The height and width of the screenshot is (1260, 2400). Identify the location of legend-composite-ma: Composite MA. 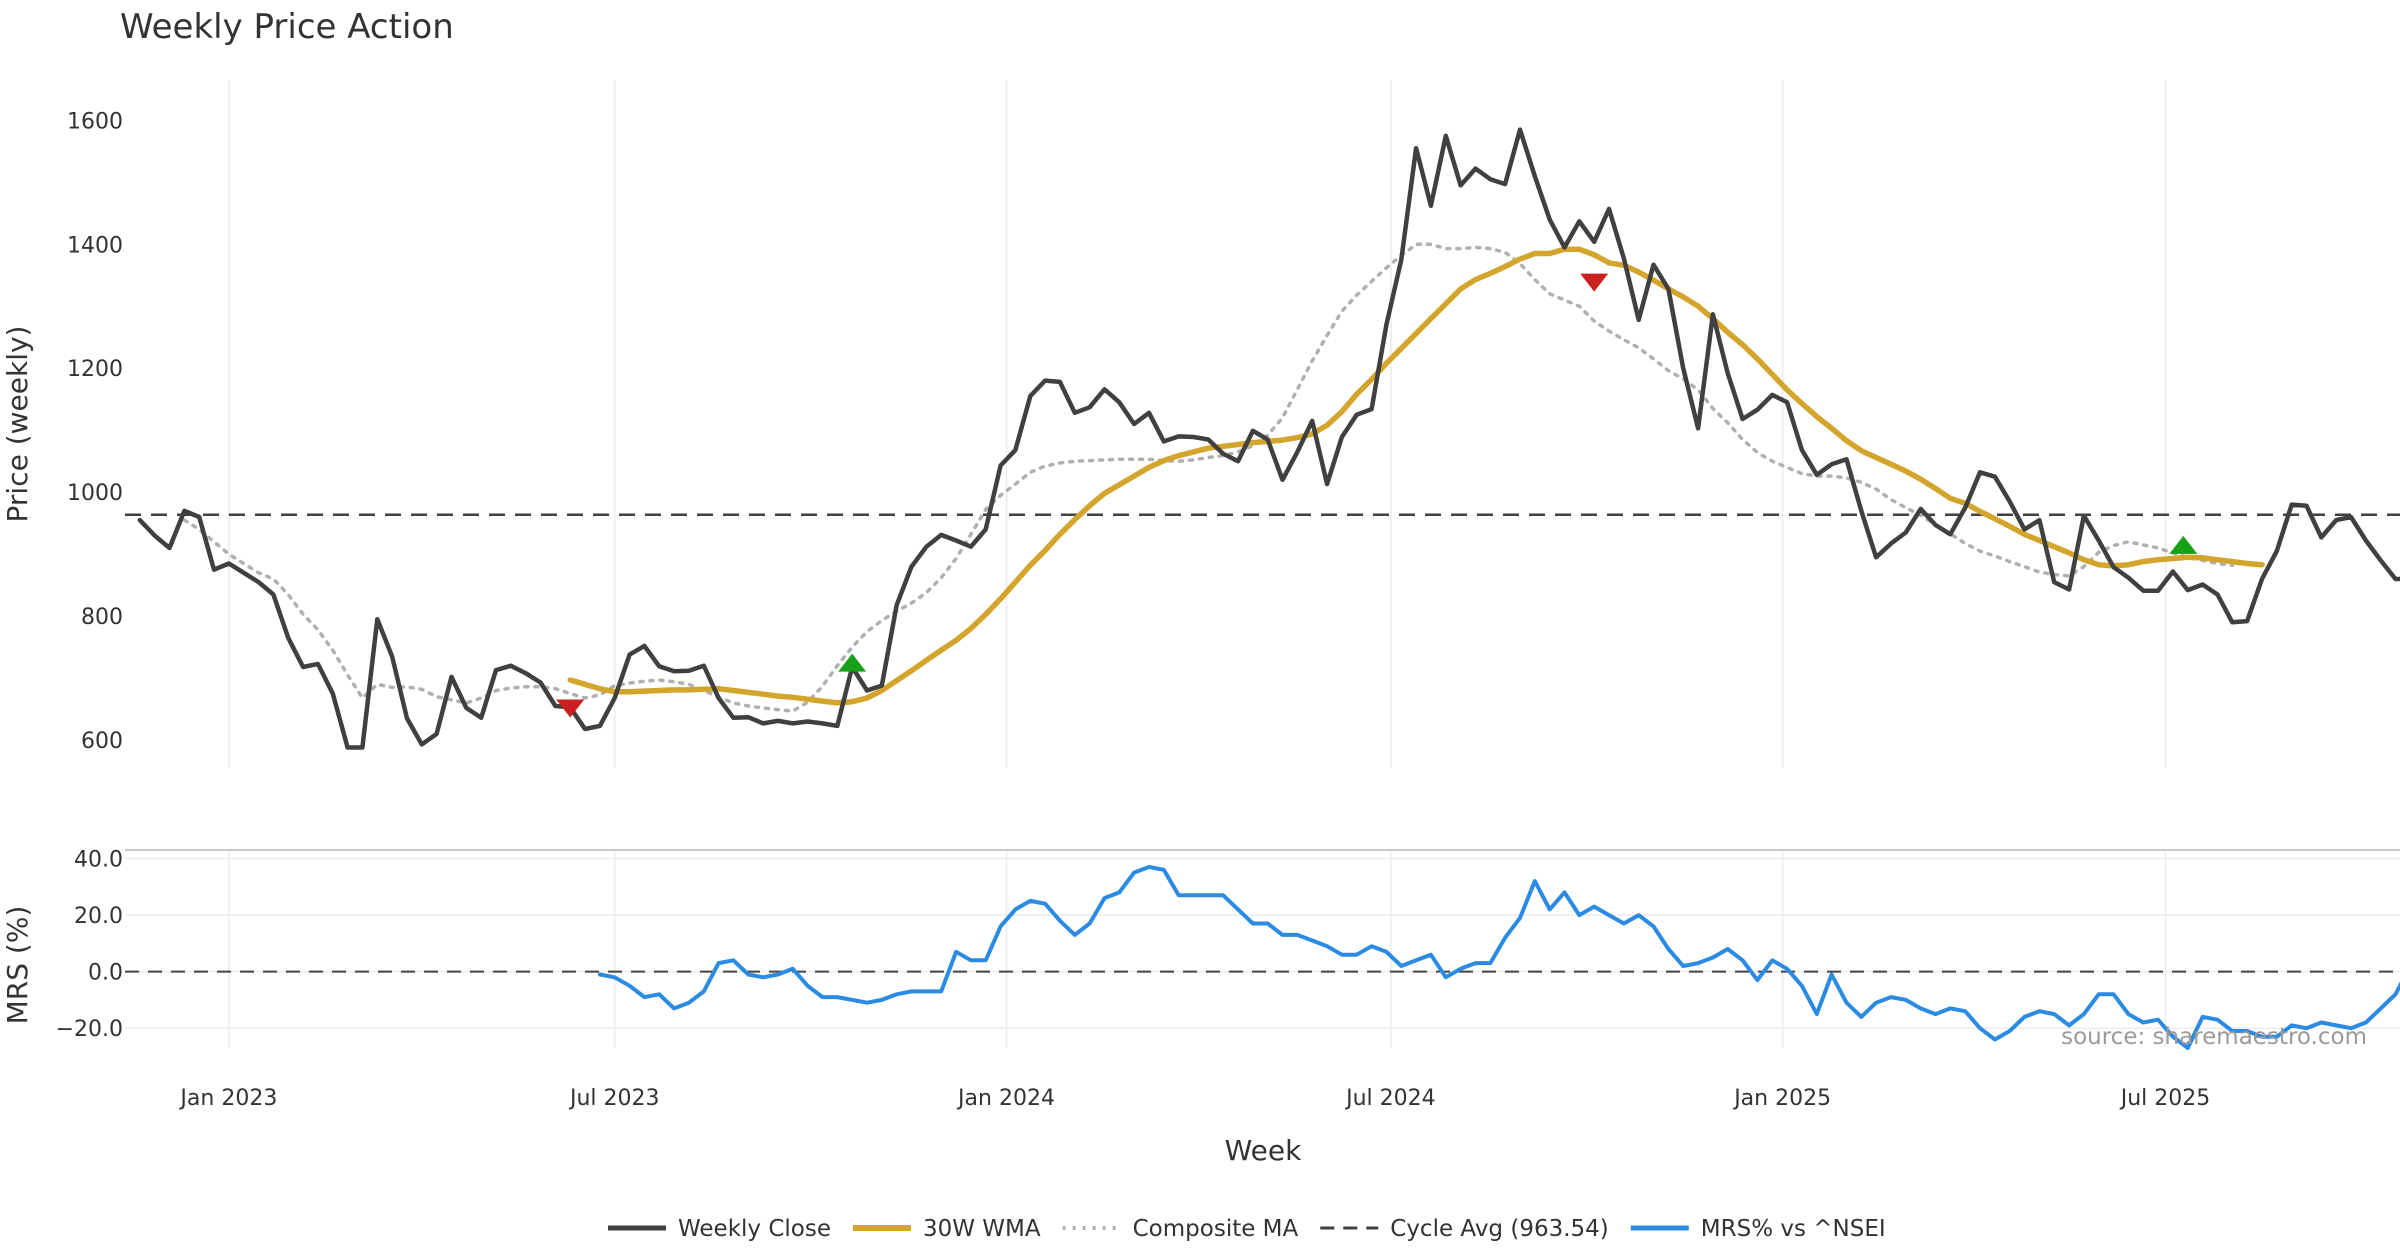
(1180, 1229).